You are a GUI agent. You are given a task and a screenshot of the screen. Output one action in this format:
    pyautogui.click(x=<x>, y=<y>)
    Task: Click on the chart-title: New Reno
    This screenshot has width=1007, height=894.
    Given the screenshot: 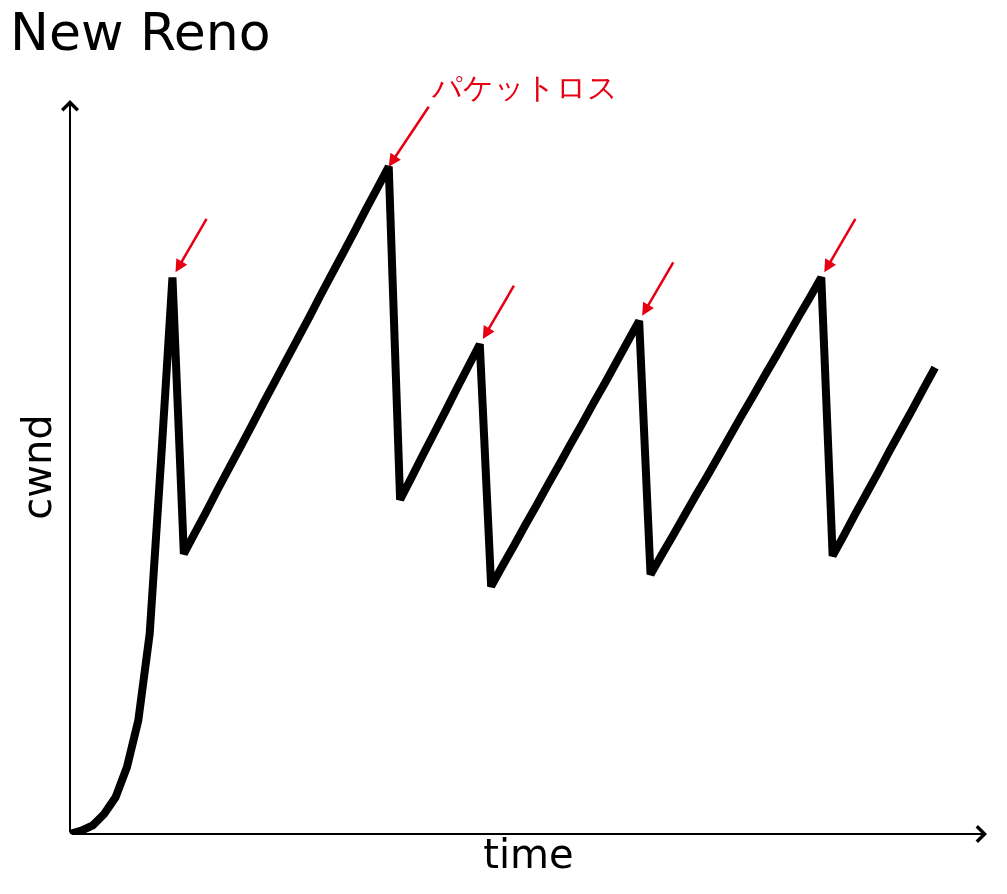 What is the action you would take?
    pyautogui.click(x=140, y=31)
    